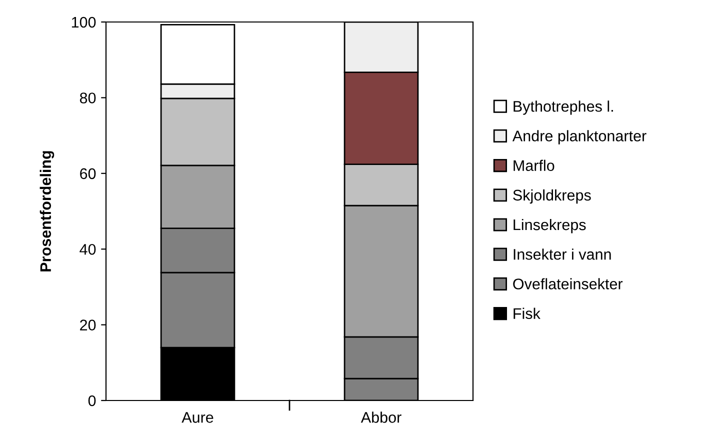 The width and height of the screenshot is (717, 441). What do you see at coordinates (92, 400) in the screenshot?
I see `y-tick-label: 0` at bounding box center [92, 400].